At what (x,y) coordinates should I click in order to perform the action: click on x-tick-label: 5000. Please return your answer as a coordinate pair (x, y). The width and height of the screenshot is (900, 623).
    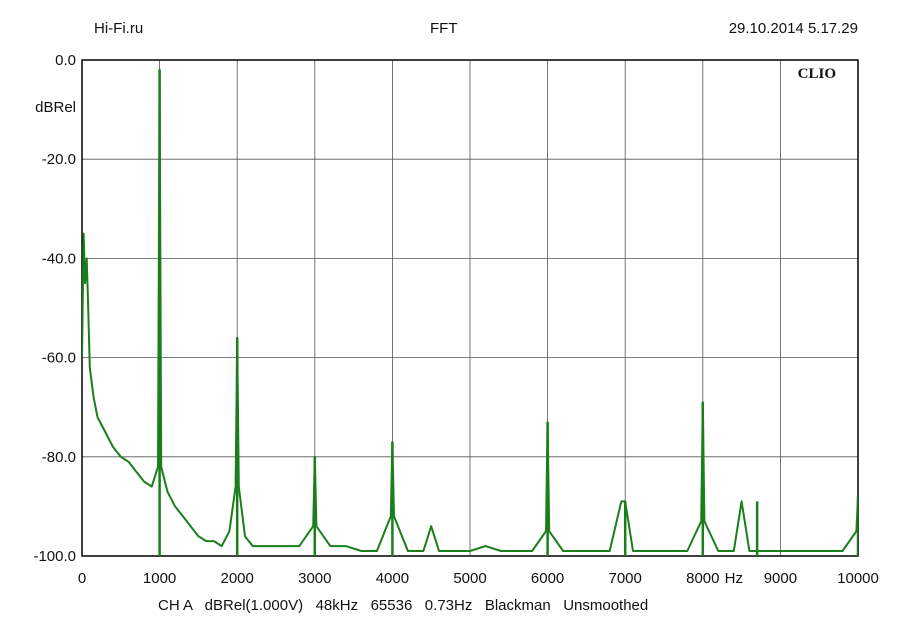
    Looking at the image, I should click on (469, 578).